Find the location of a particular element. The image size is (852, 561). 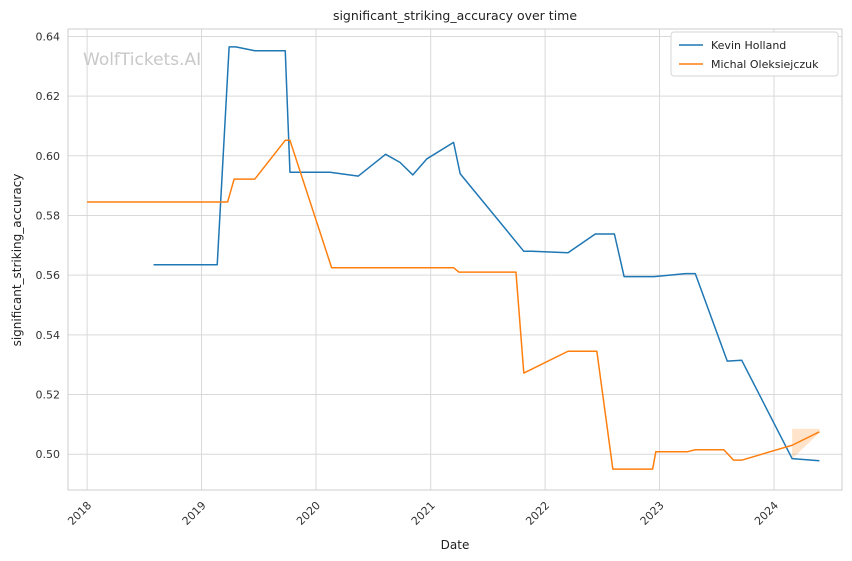

legend: Kevin Holland Michal Oleksiejczuk is located at coordinates (754, 54).